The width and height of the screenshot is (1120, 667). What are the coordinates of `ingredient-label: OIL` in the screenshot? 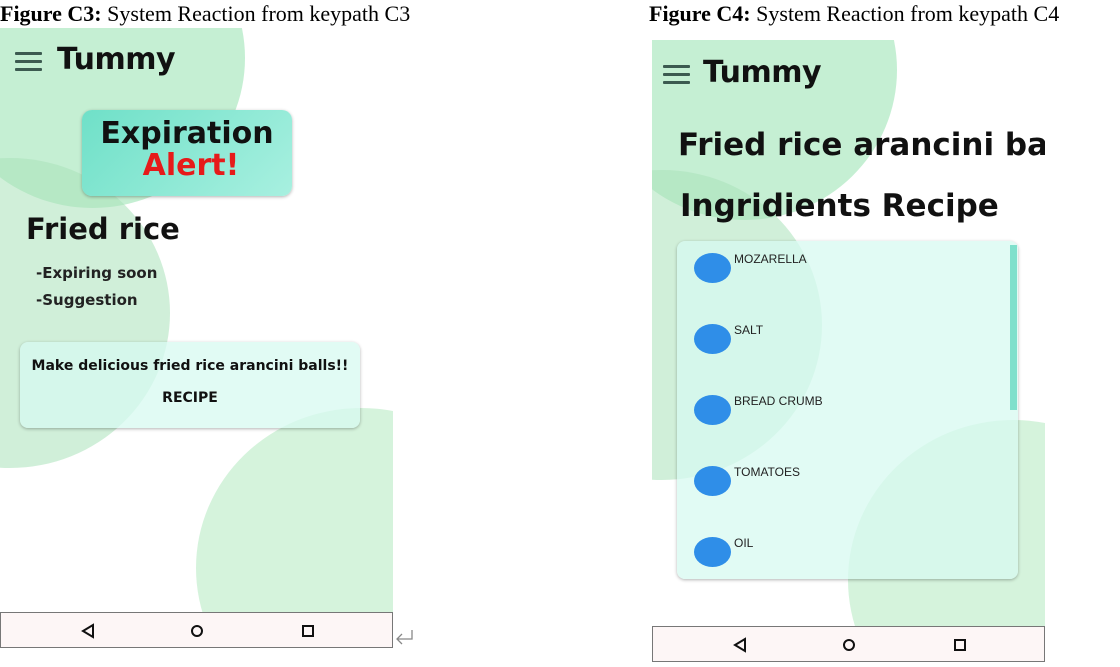 It's located at (744, 543).